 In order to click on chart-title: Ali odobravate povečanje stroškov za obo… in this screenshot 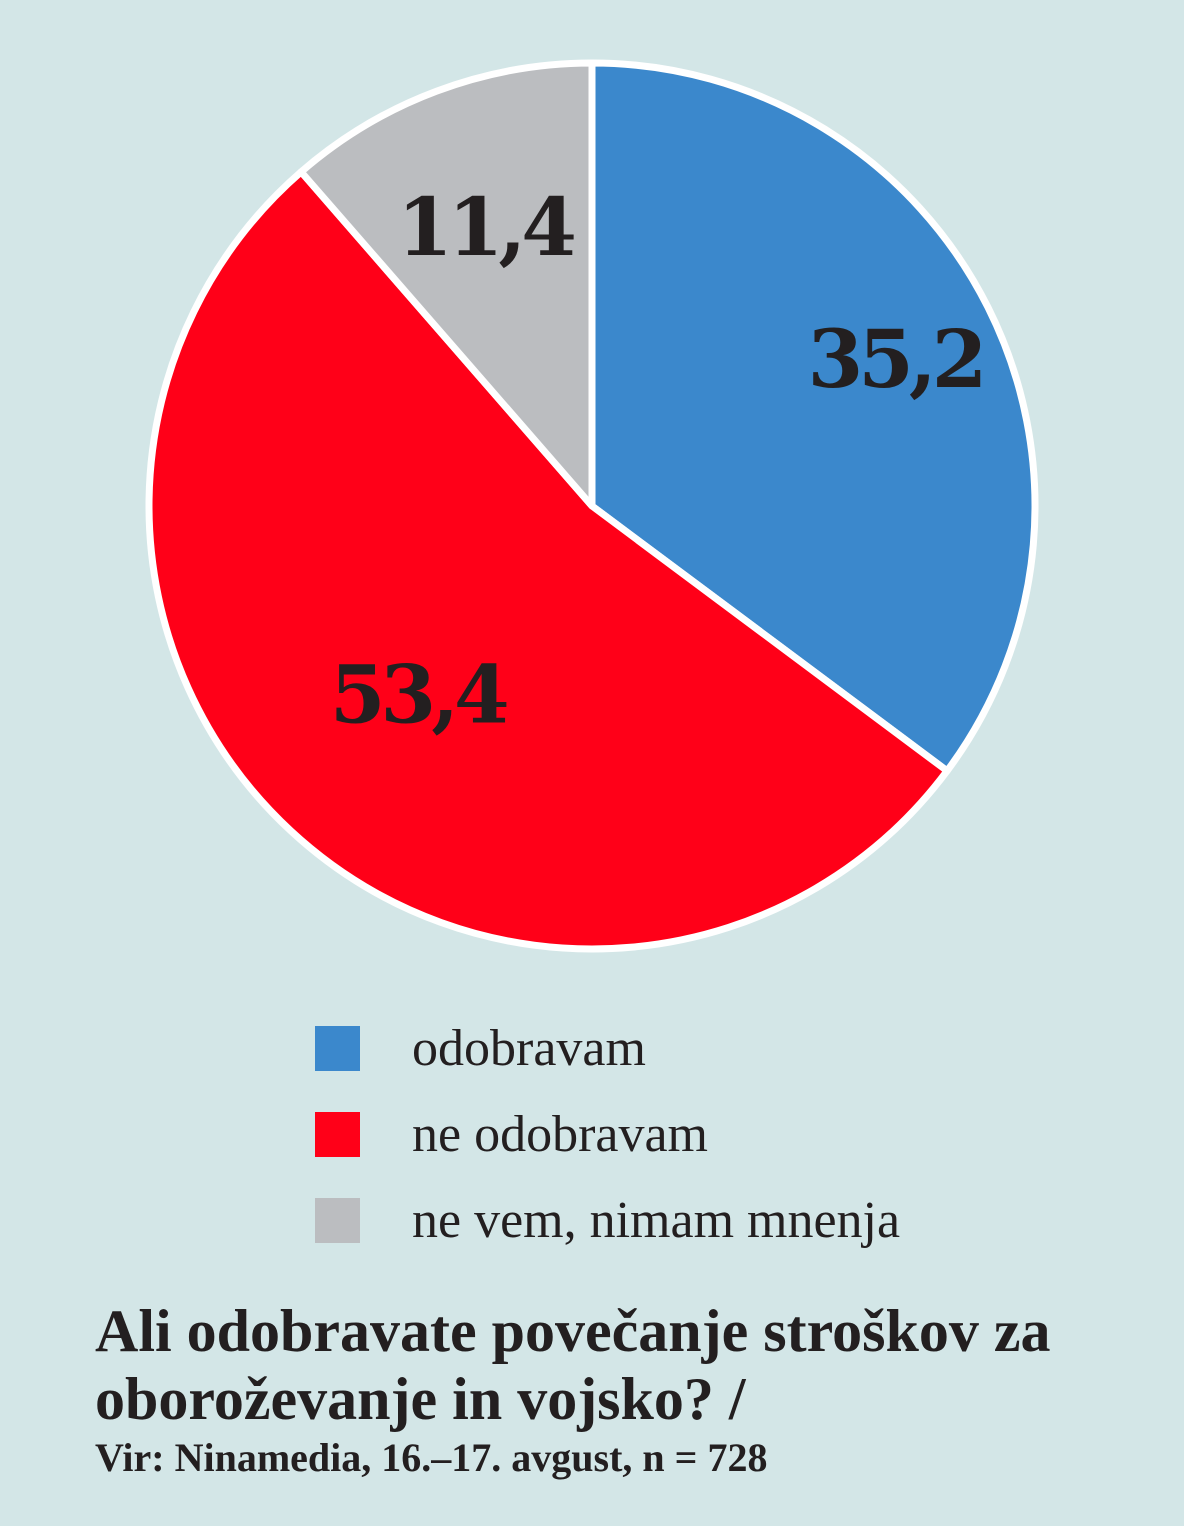, I will do `click(573, 1365)`.